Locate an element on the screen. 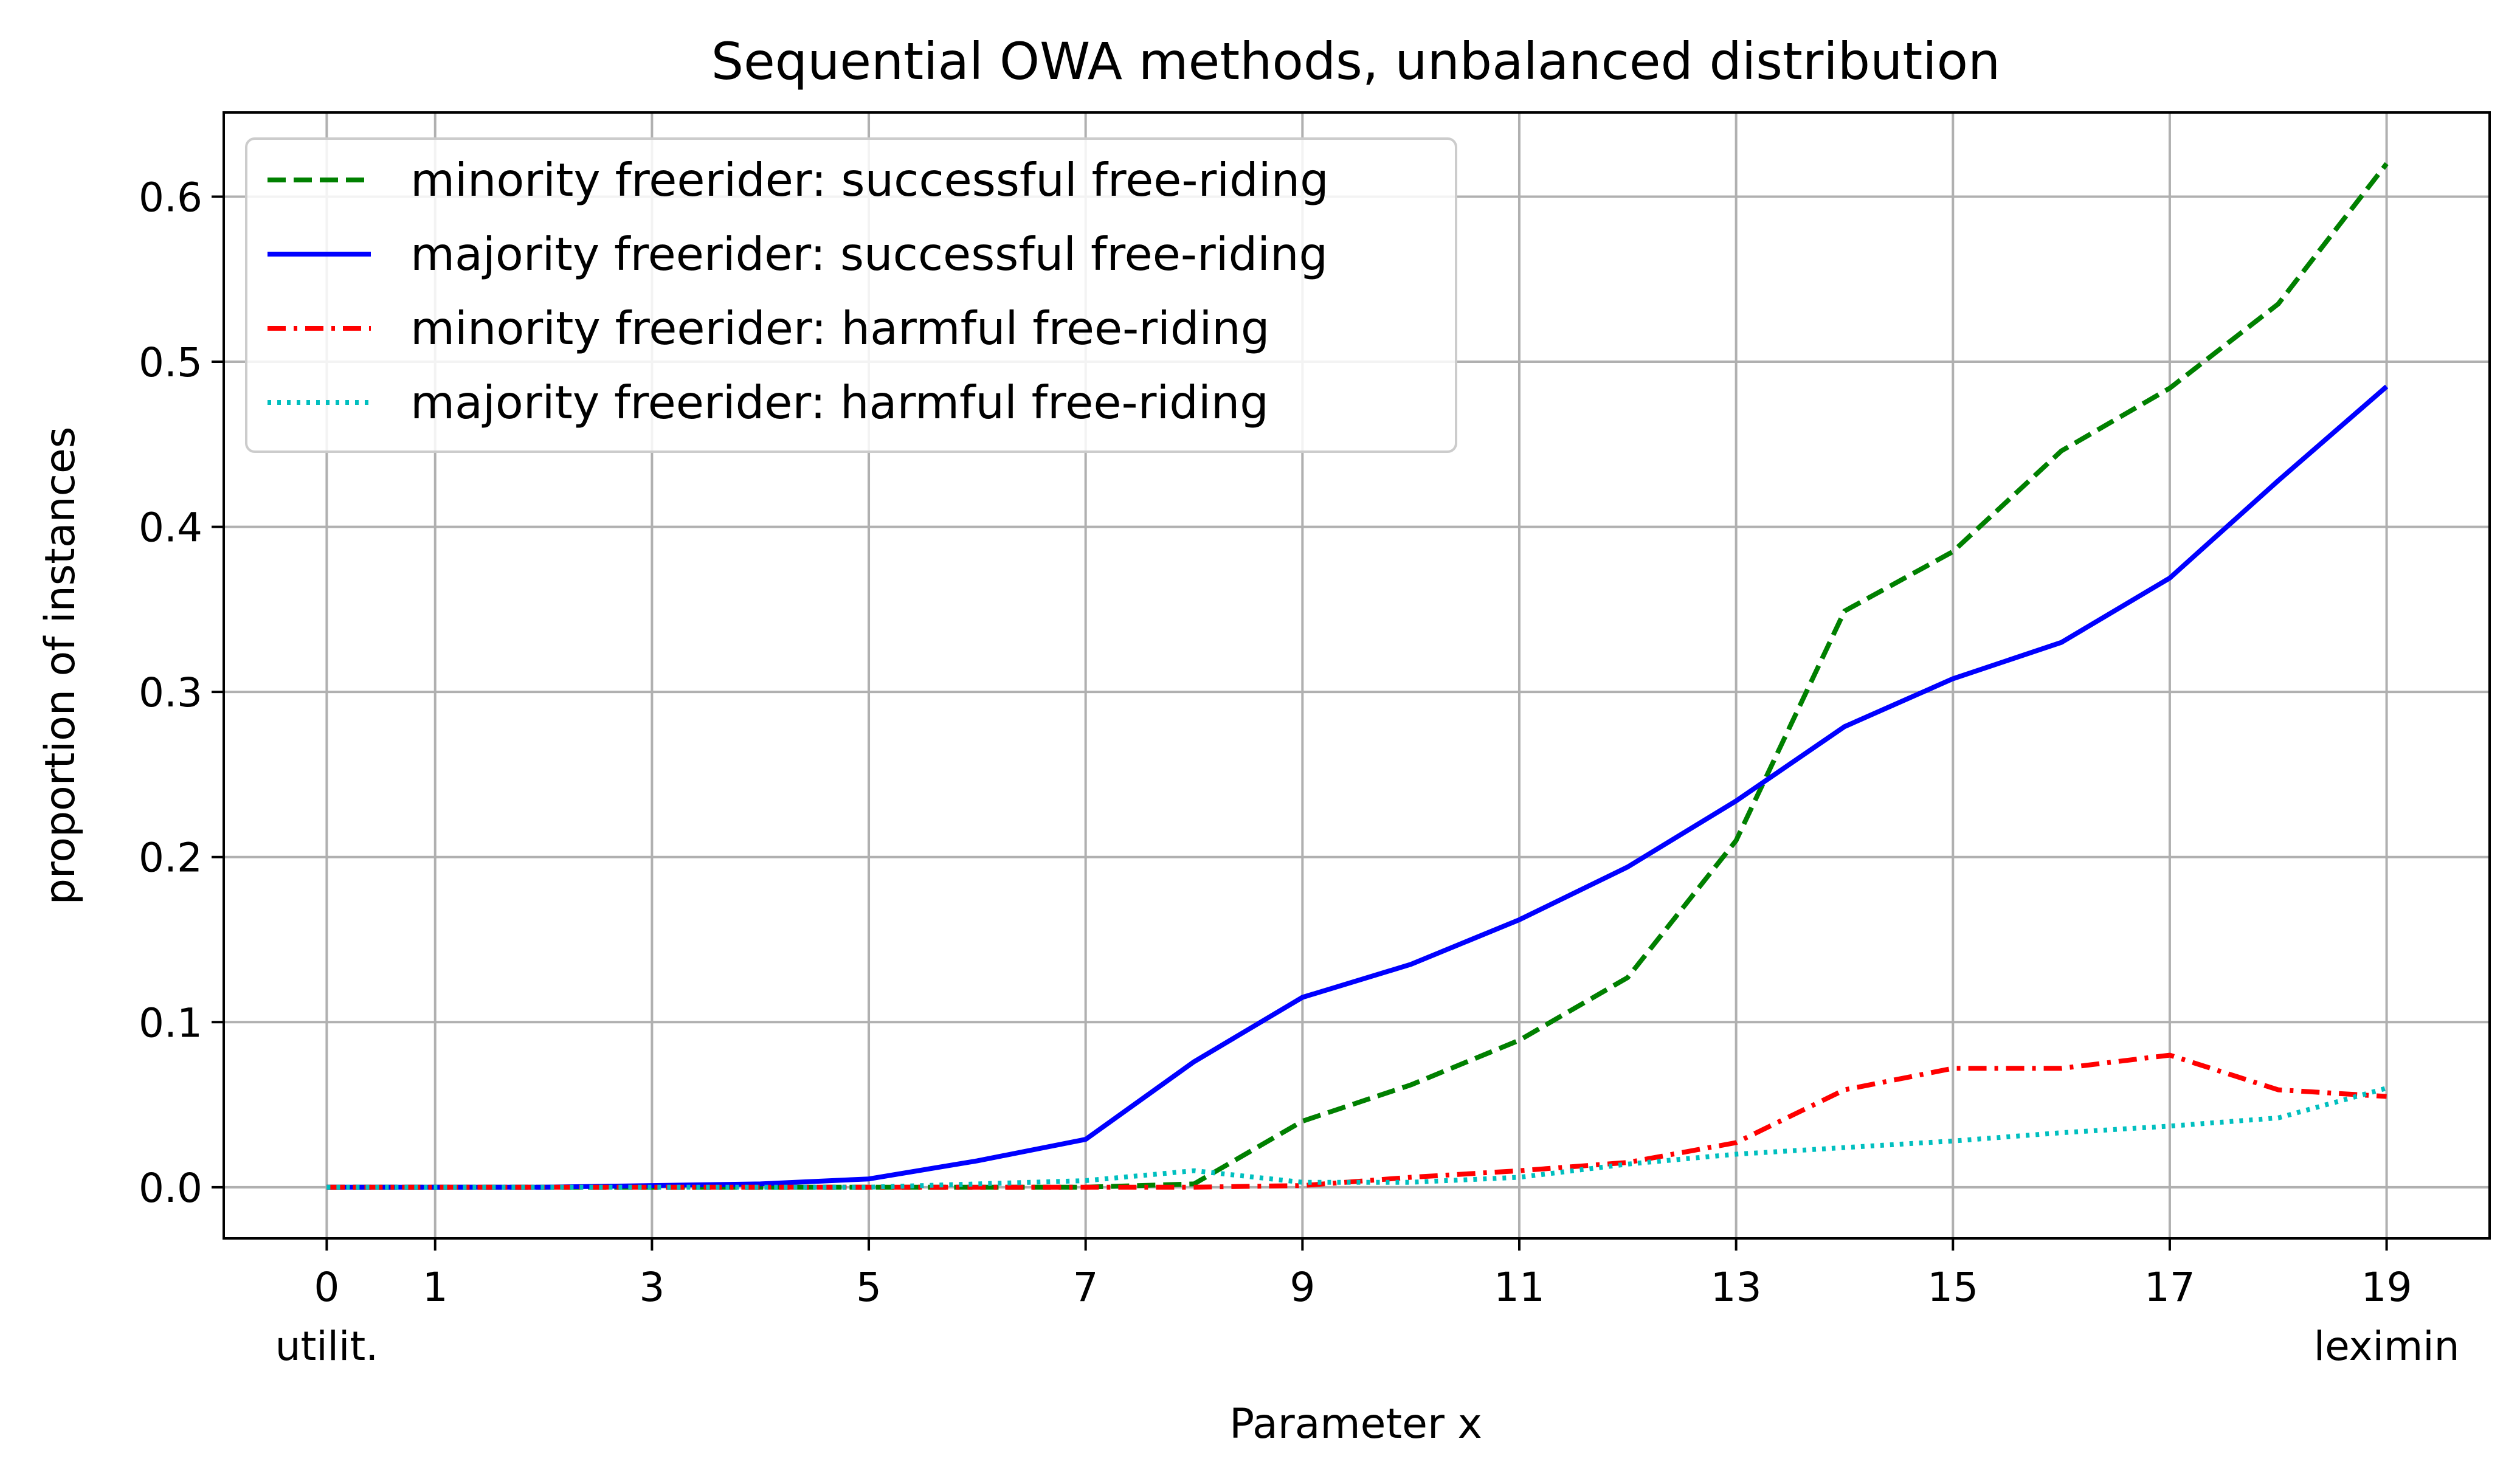  legend-label: majority freerider: harmful free-riding is located at coordinates (839, 403).